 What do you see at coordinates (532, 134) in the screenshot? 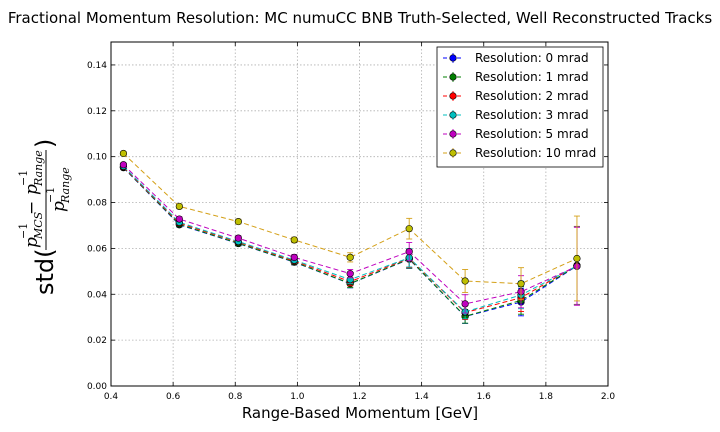
I see `legend-entry-label: Resolution: 5 mrad` at bounding box center [532, 134].